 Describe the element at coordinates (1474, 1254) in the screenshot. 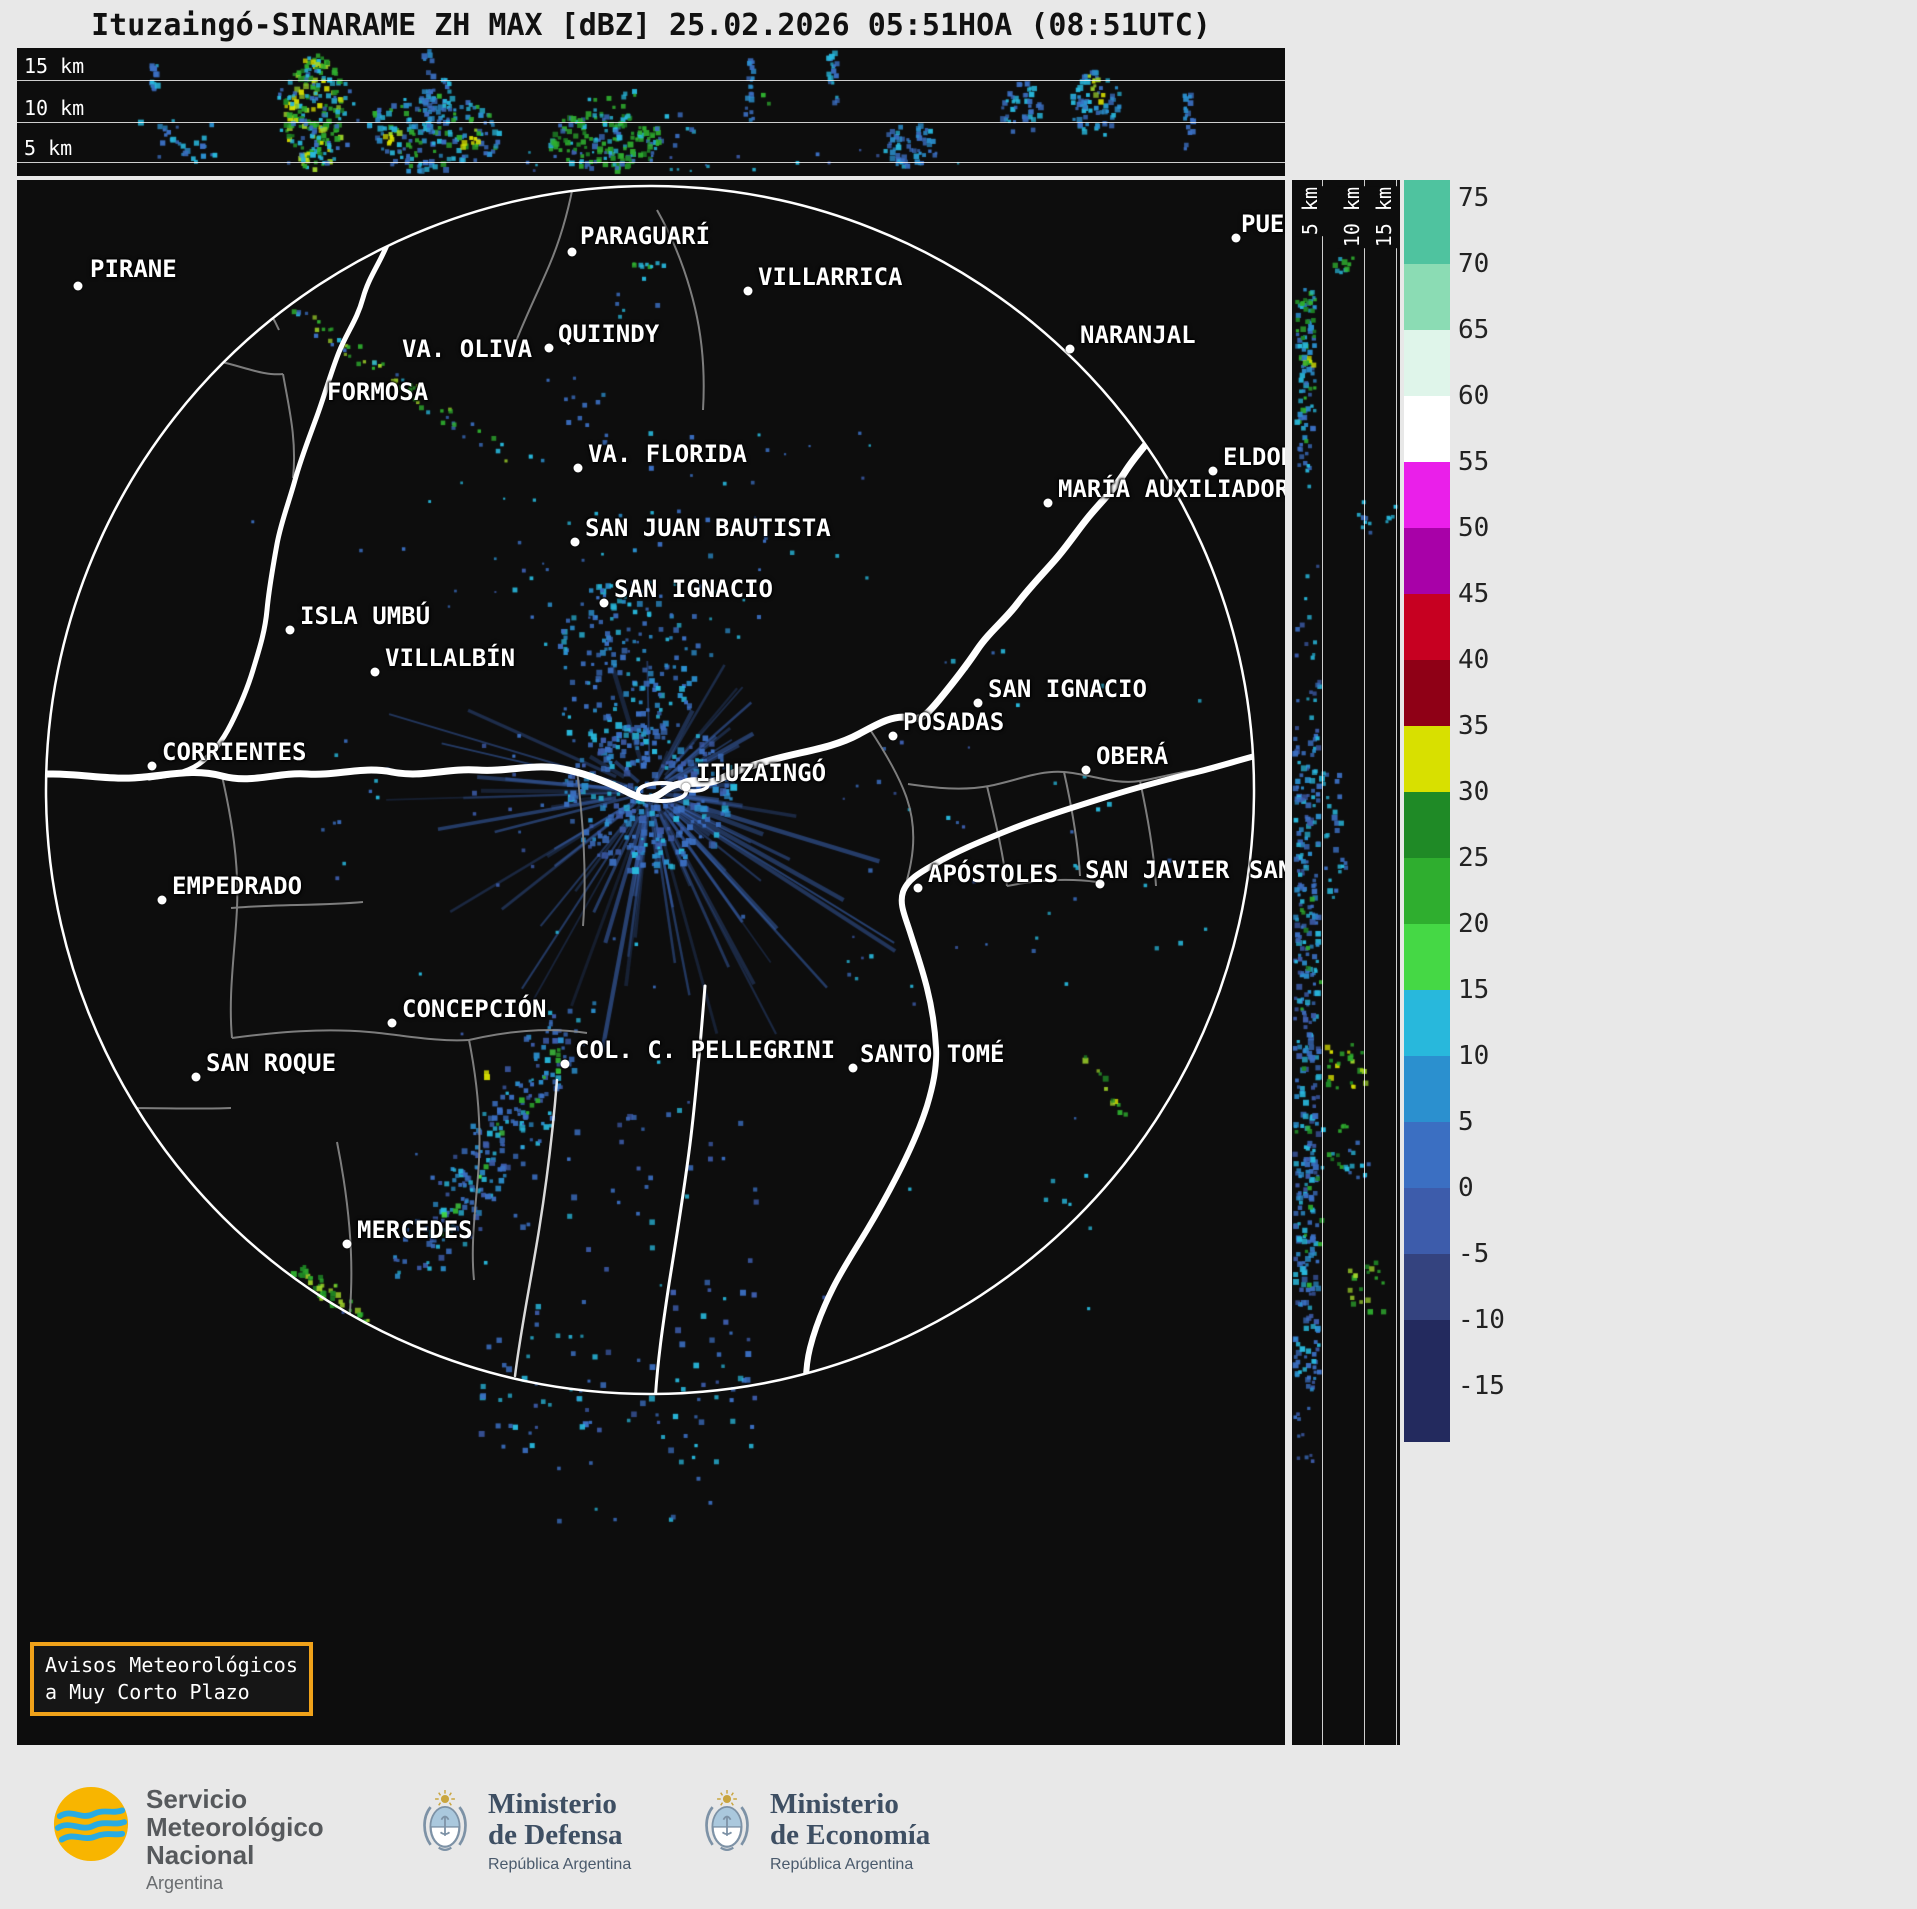

I see `colorbar-tick: -5` at that location.